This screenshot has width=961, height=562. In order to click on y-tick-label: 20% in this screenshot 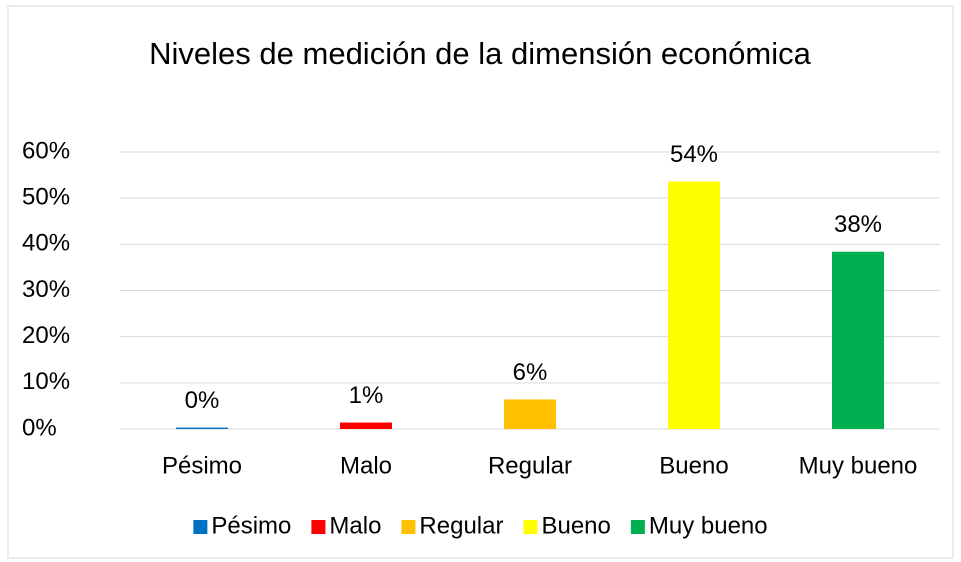, I will do `click(46, 335)`.